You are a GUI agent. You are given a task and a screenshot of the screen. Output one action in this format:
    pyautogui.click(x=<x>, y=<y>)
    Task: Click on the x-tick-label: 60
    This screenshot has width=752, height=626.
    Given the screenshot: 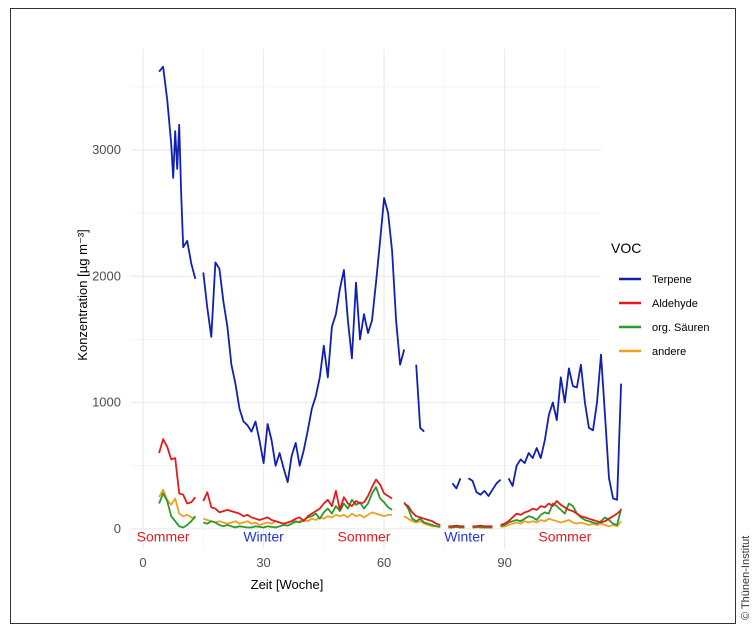 What is the action you would take?
    pyautogui.click(x=384, y=562)
    